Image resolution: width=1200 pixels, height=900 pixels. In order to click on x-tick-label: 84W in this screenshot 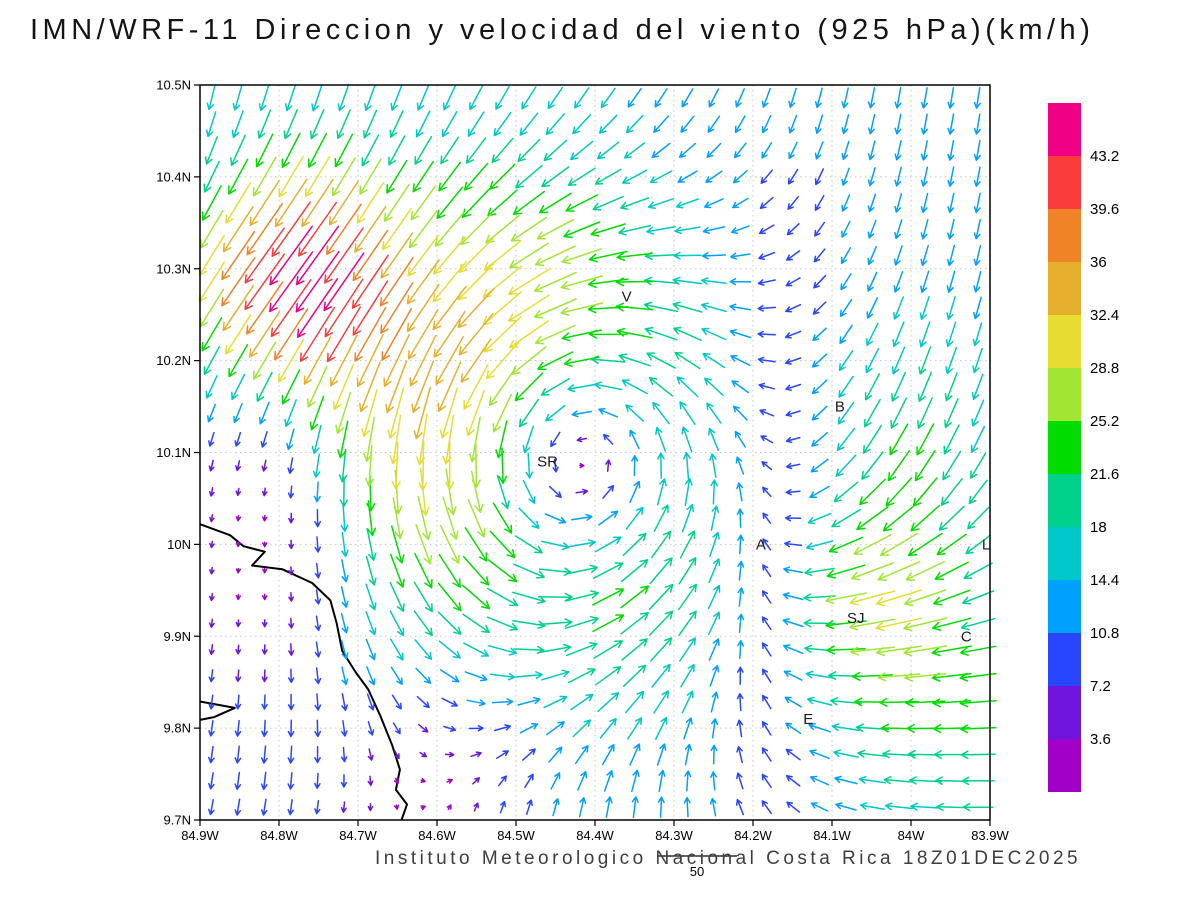, I will do `click(911, 835)`.